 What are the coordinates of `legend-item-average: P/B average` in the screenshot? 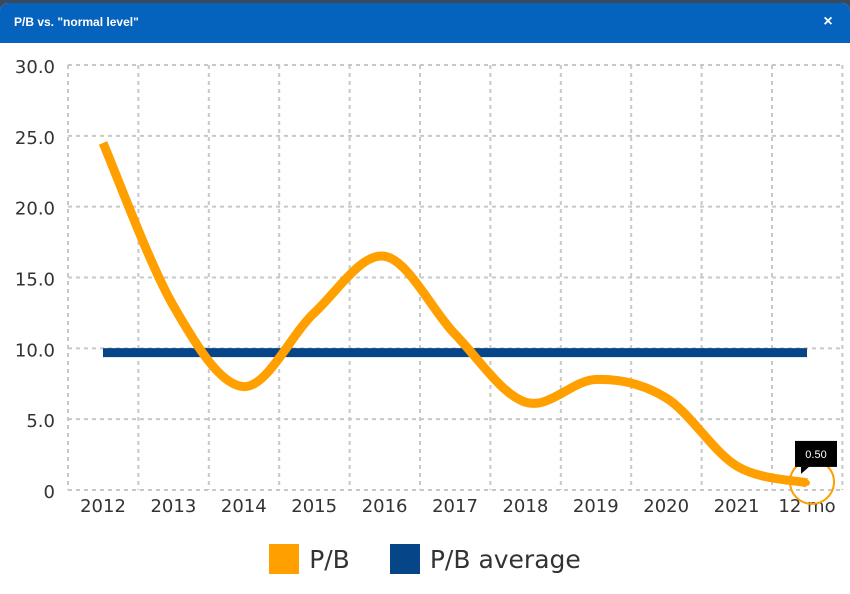 It's located at (485, 559).